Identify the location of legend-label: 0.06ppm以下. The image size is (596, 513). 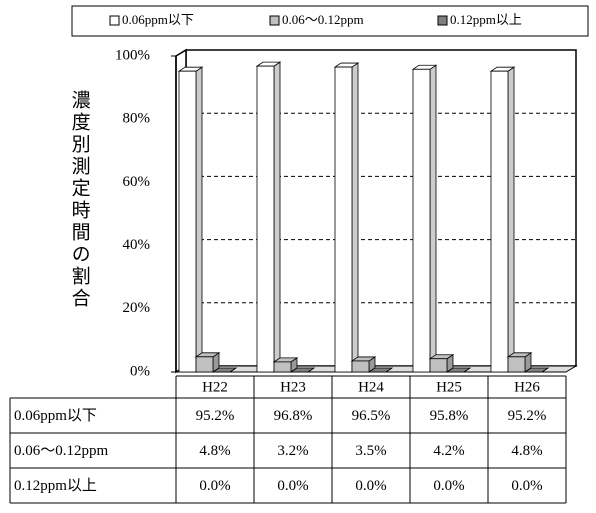
(158, 19).